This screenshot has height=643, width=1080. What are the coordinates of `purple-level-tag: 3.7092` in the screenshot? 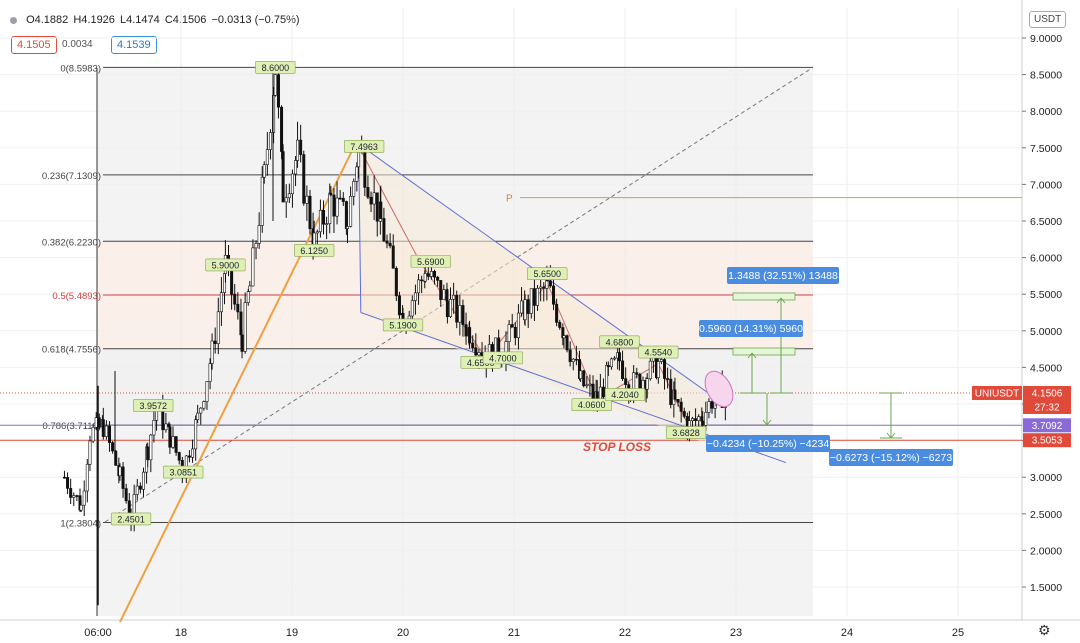 It's located at (1047, 426).